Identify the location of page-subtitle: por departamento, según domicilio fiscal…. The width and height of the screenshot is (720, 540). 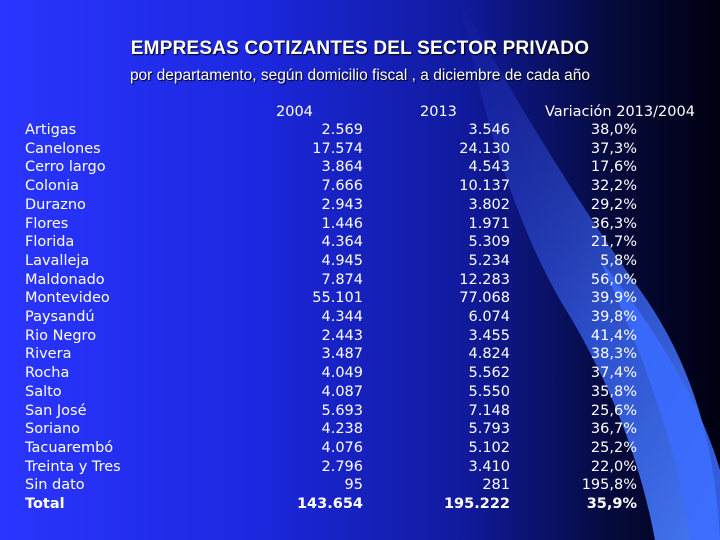
(360, 75).